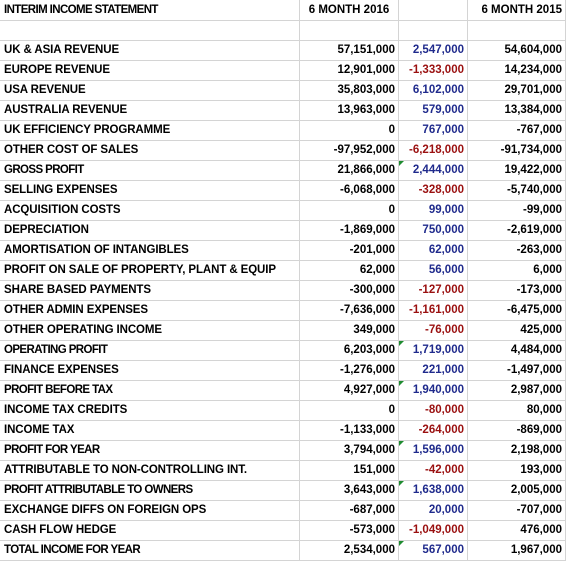  What do you see at coordinates (433, 170) in the screenshot?
I see `difference-cell: 2,444,000` at bounding box center [433, 170].